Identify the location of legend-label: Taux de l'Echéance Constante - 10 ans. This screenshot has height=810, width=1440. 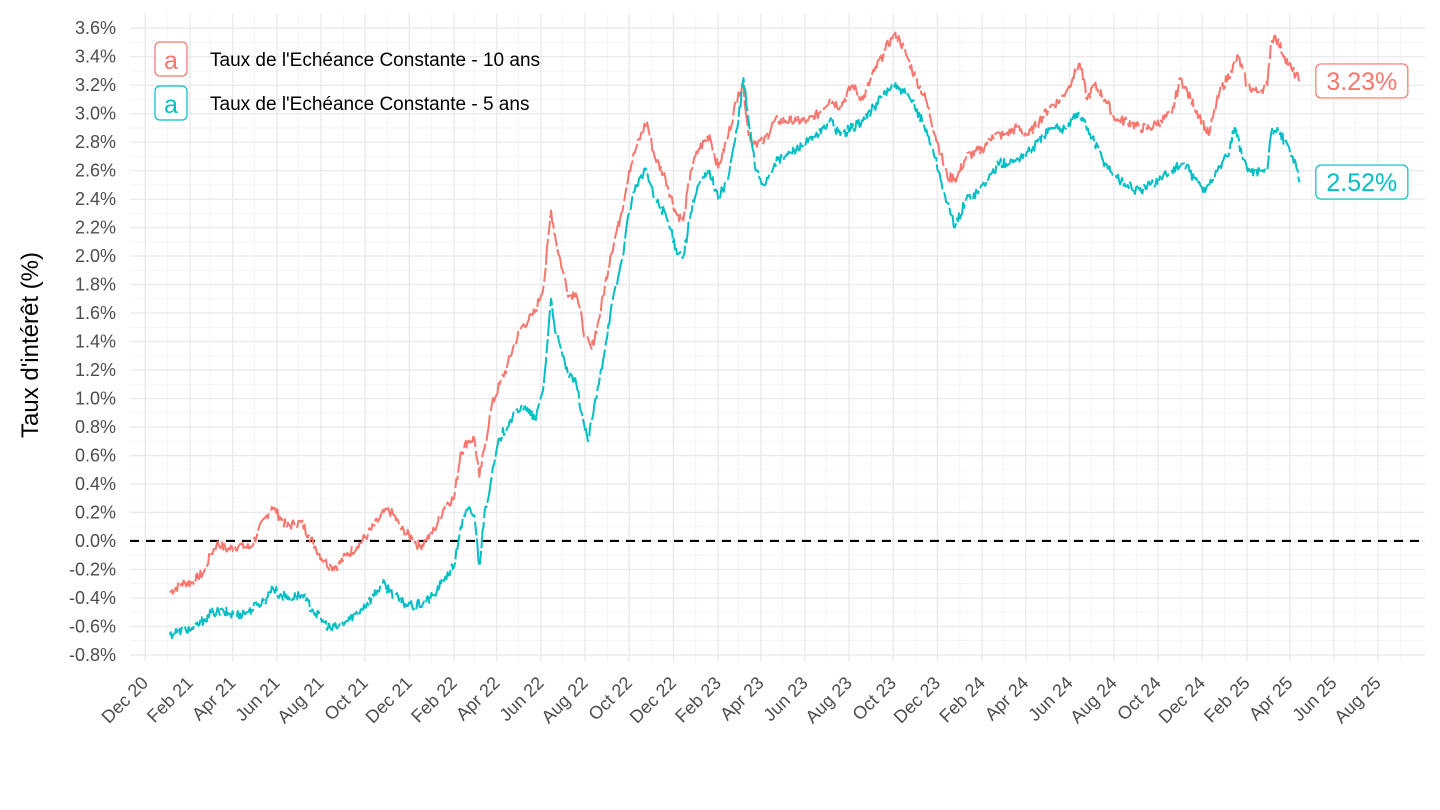
(375, 60).